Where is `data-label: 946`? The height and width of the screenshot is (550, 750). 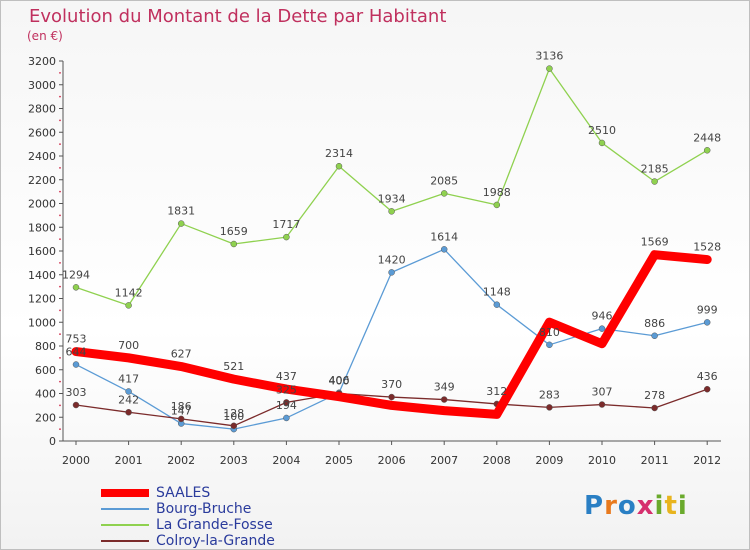 data-label: 946 is located at coordinates (602, 316).